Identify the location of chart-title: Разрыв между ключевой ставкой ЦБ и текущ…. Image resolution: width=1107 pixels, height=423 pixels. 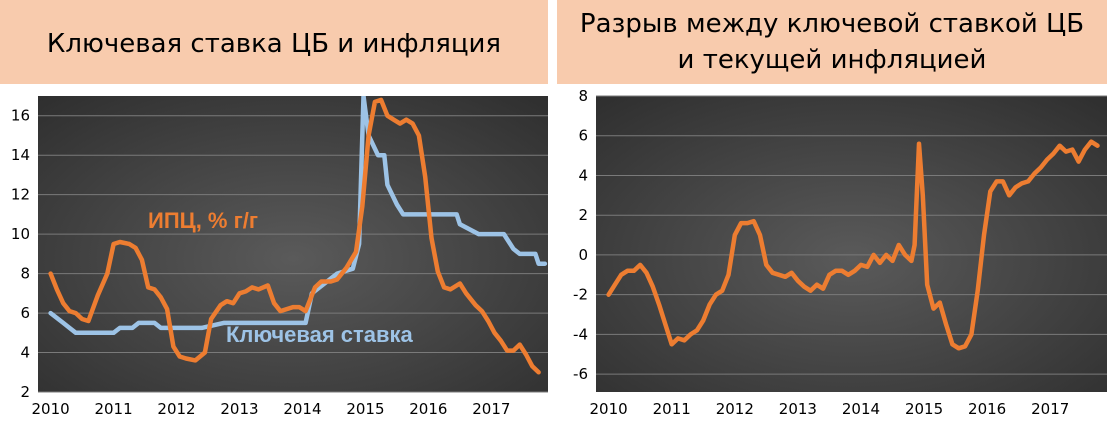
(832, 42).